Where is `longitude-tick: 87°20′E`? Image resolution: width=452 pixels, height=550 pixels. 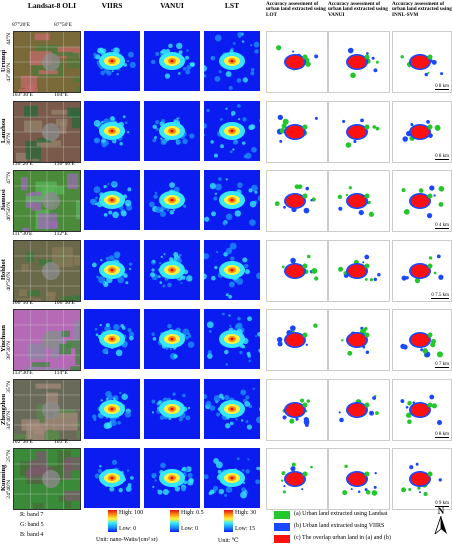
longitude-tick: 87°20′E is located at coordinates (21, 25).